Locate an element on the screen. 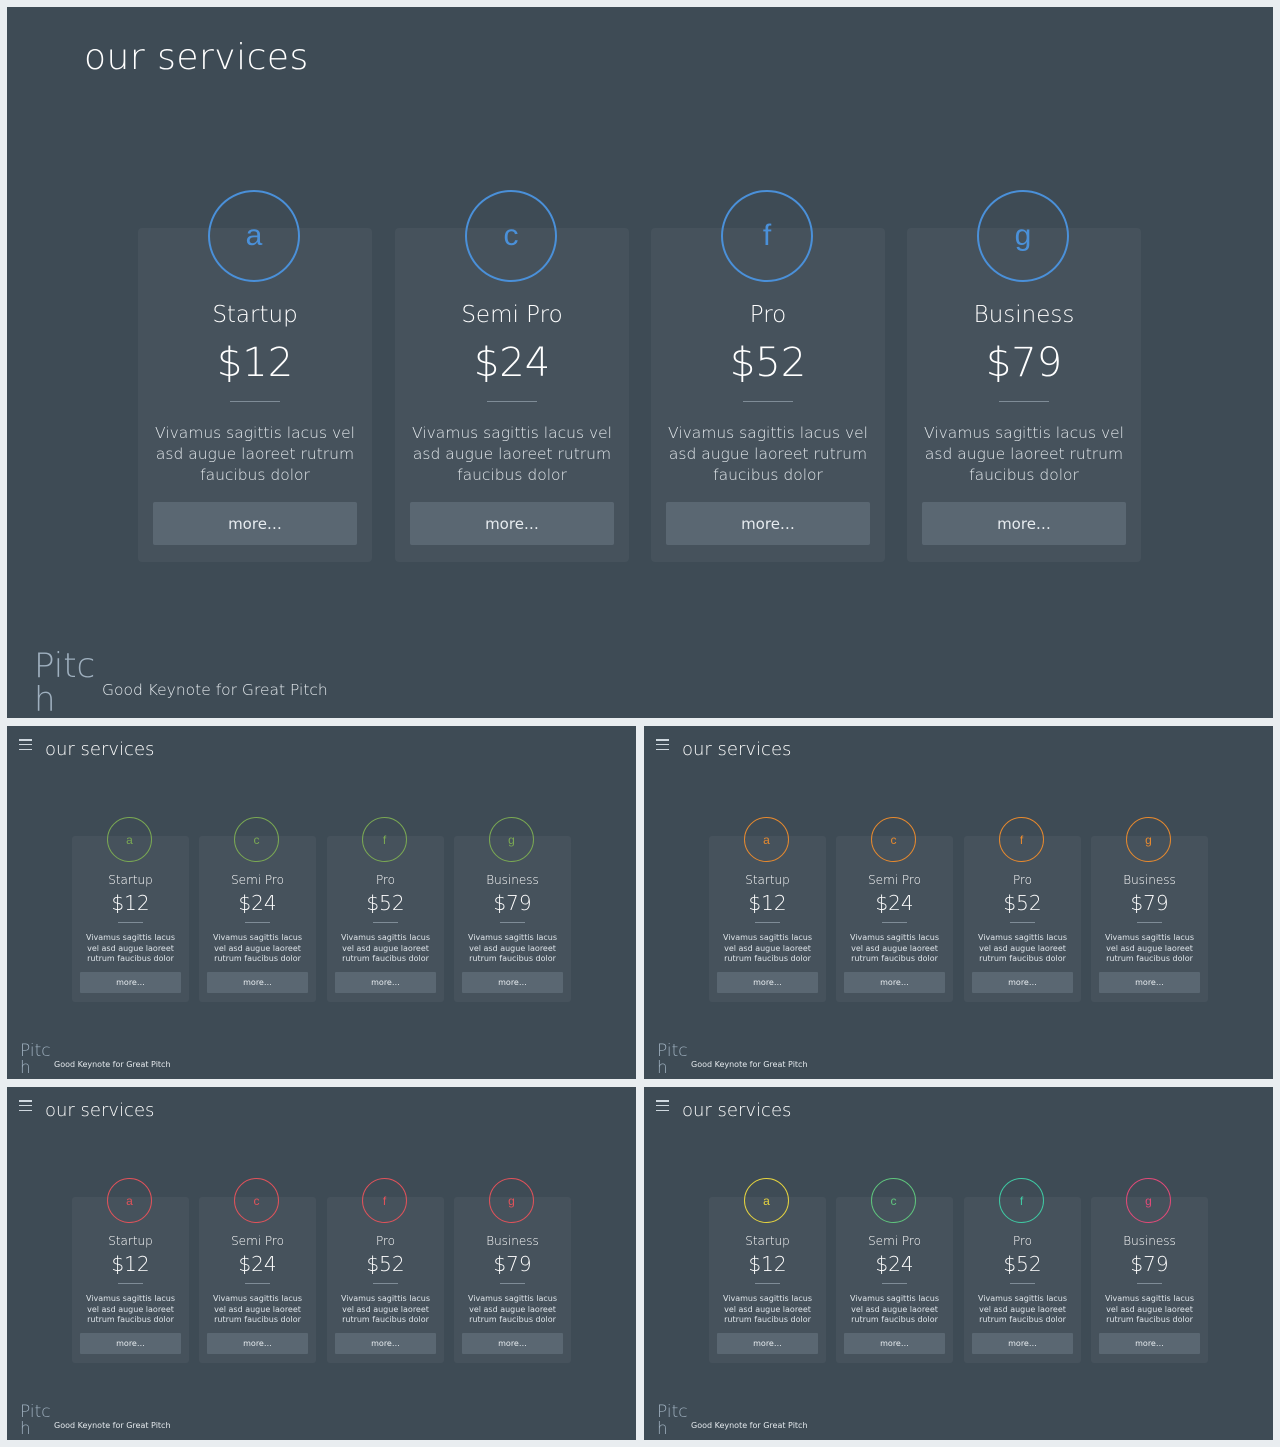 The image size is (1280, 1447). brand-logo: Pitc h is located at coordinates (35, 1060).